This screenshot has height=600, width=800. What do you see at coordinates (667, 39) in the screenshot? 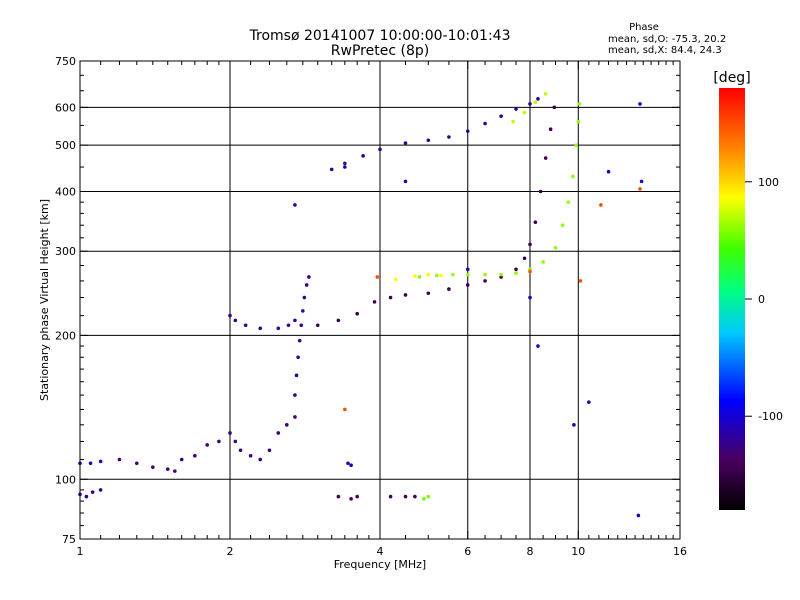
I see `phase-stats-o: mean, sd,O: -75.3, 20.2` at bounding box center [667, 39].